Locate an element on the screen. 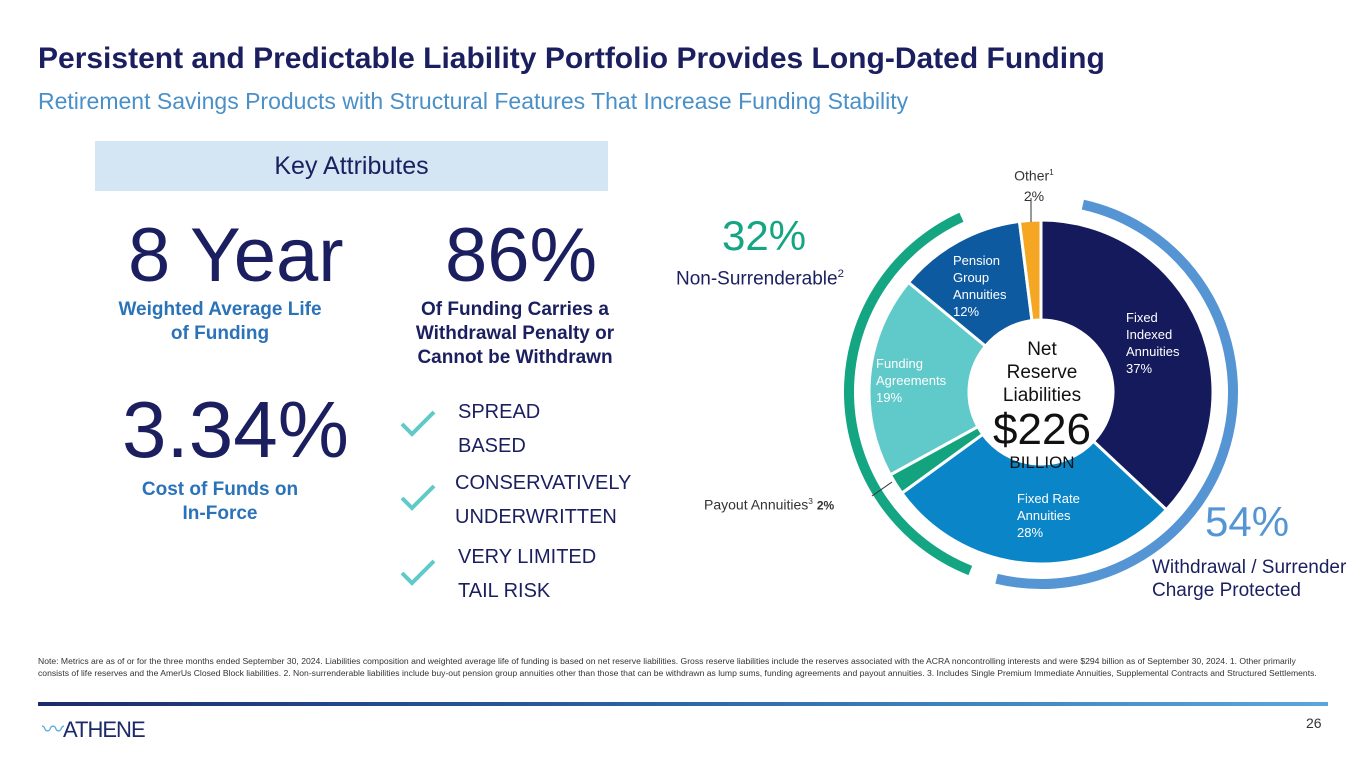 The image size is (1365, 768). label-line: In-Force is located at coordinates (220, 513).